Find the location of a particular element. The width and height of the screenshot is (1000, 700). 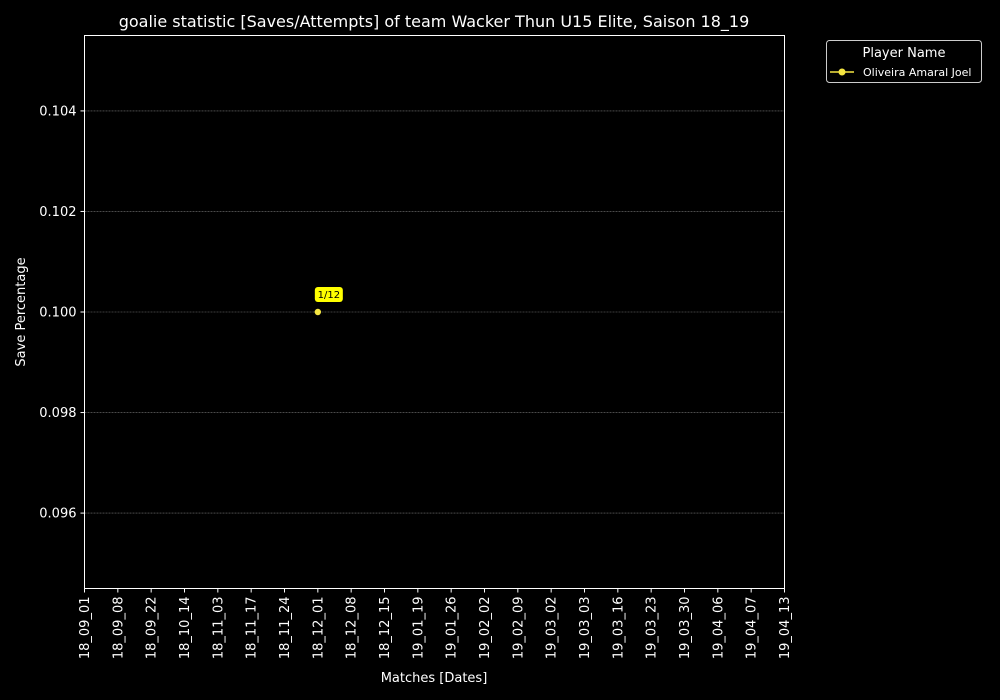

y-tick-label: 0.098 is located at coordinates (57, 413).